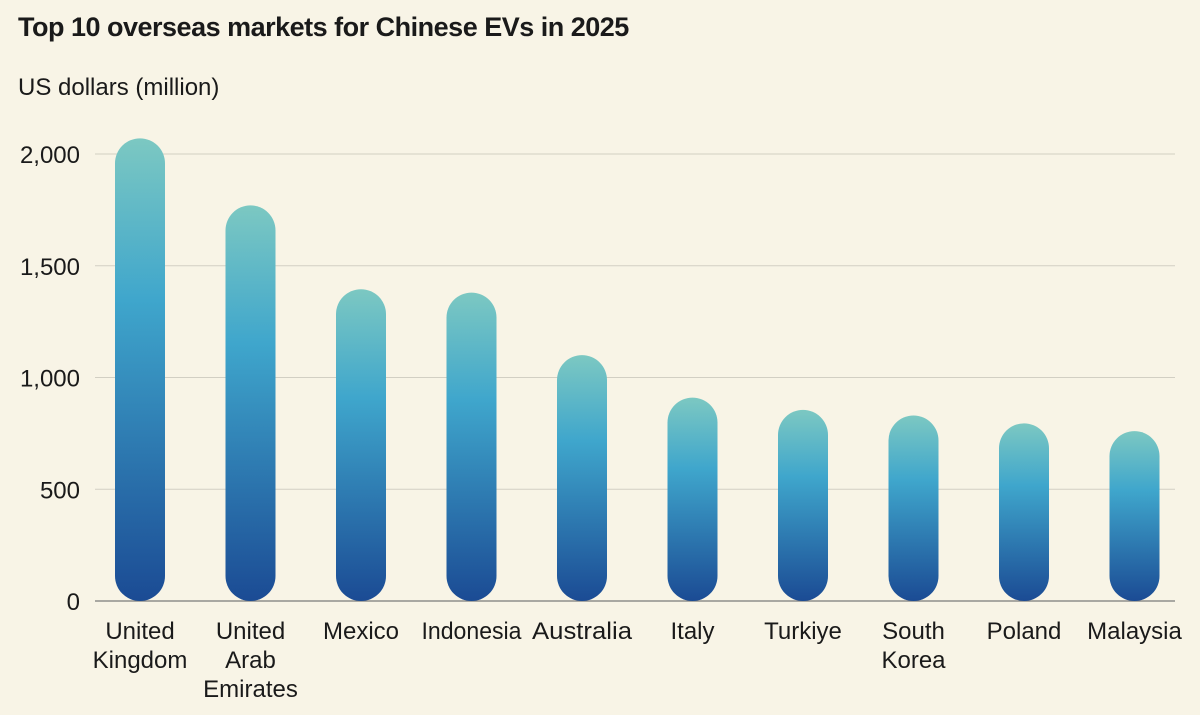 The height and width of the screenshot is (715, 1200). Describe the element at coordinates (803, 631) in the screenshot. I see `x-tick-label: Turkiye` at that location.